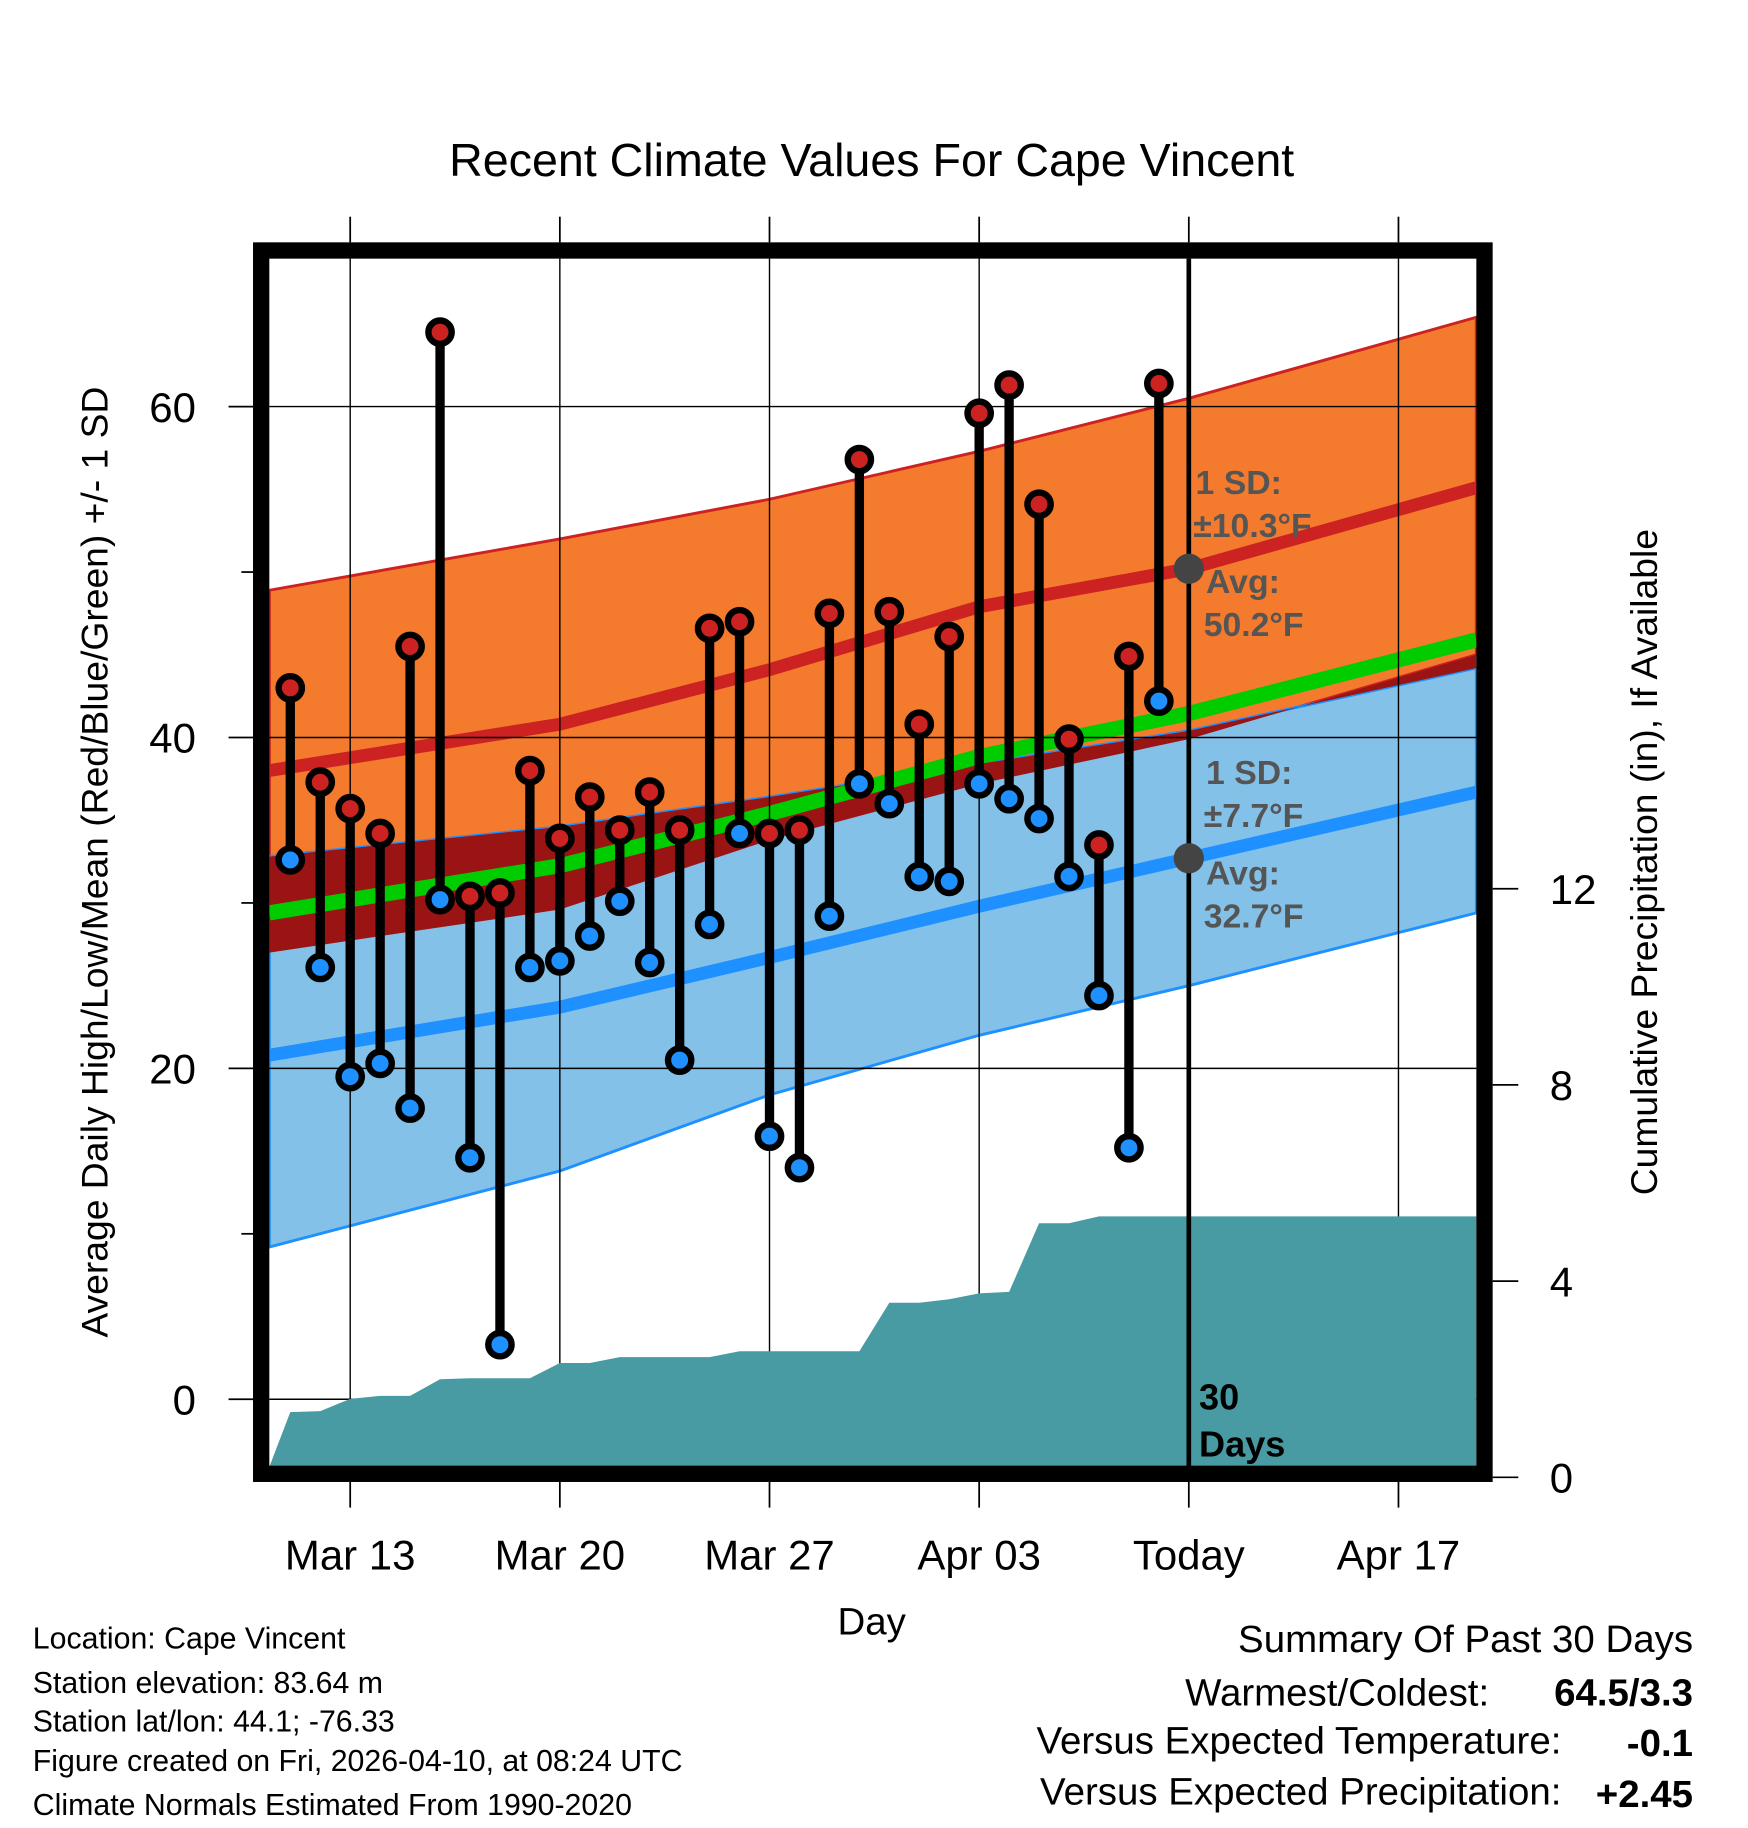 This screenshot has width=1748, height=1828. What do you see at coordinates (1219, 1397) in the screenshot?
I see `period-count: 30` at bounding box center [1219, 1397].